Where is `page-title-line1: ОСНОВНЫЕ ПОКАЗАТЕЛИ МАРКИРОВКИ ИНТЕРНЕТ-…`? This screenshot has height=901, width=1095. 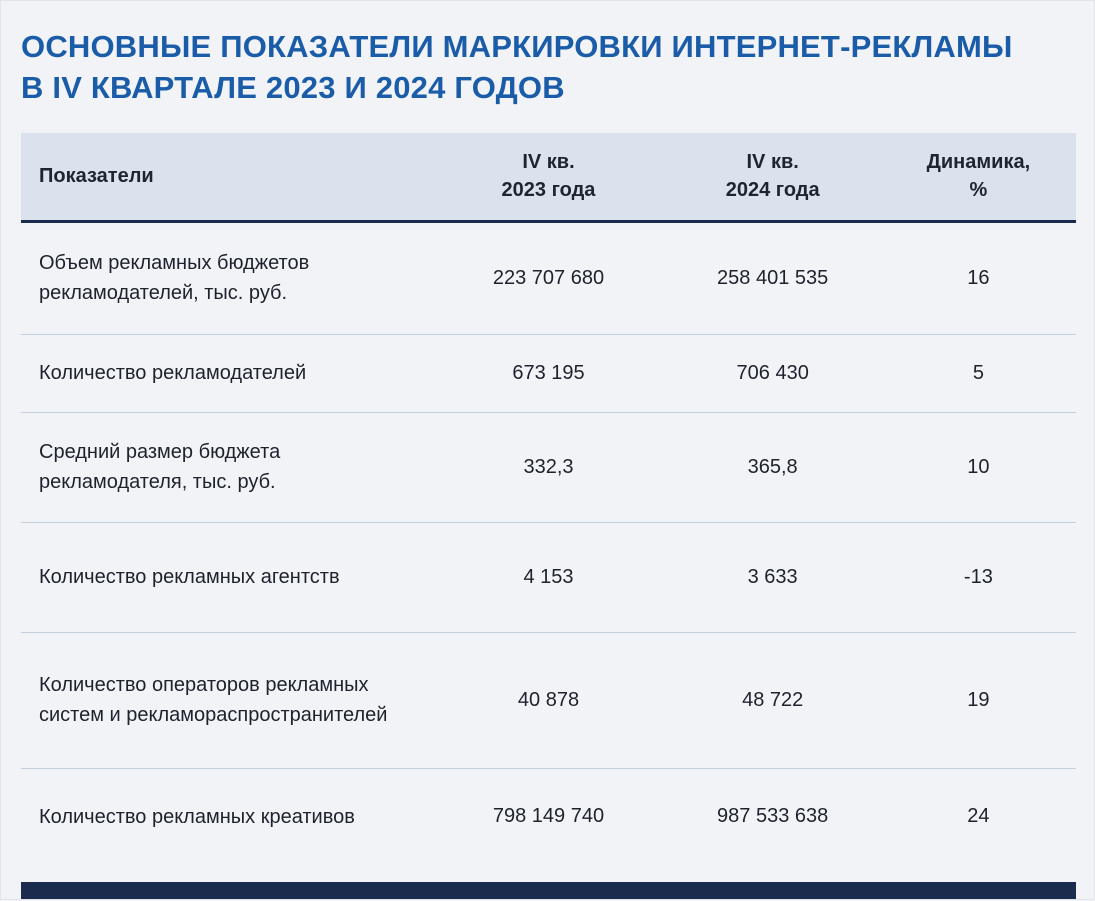
page-title-line1: ОСНОВНЫЕ ПОКАЗАТЕЛИ МАРКИРОВКИ ИНТЕРНЕТ-… is located at coordinates (517, 46).